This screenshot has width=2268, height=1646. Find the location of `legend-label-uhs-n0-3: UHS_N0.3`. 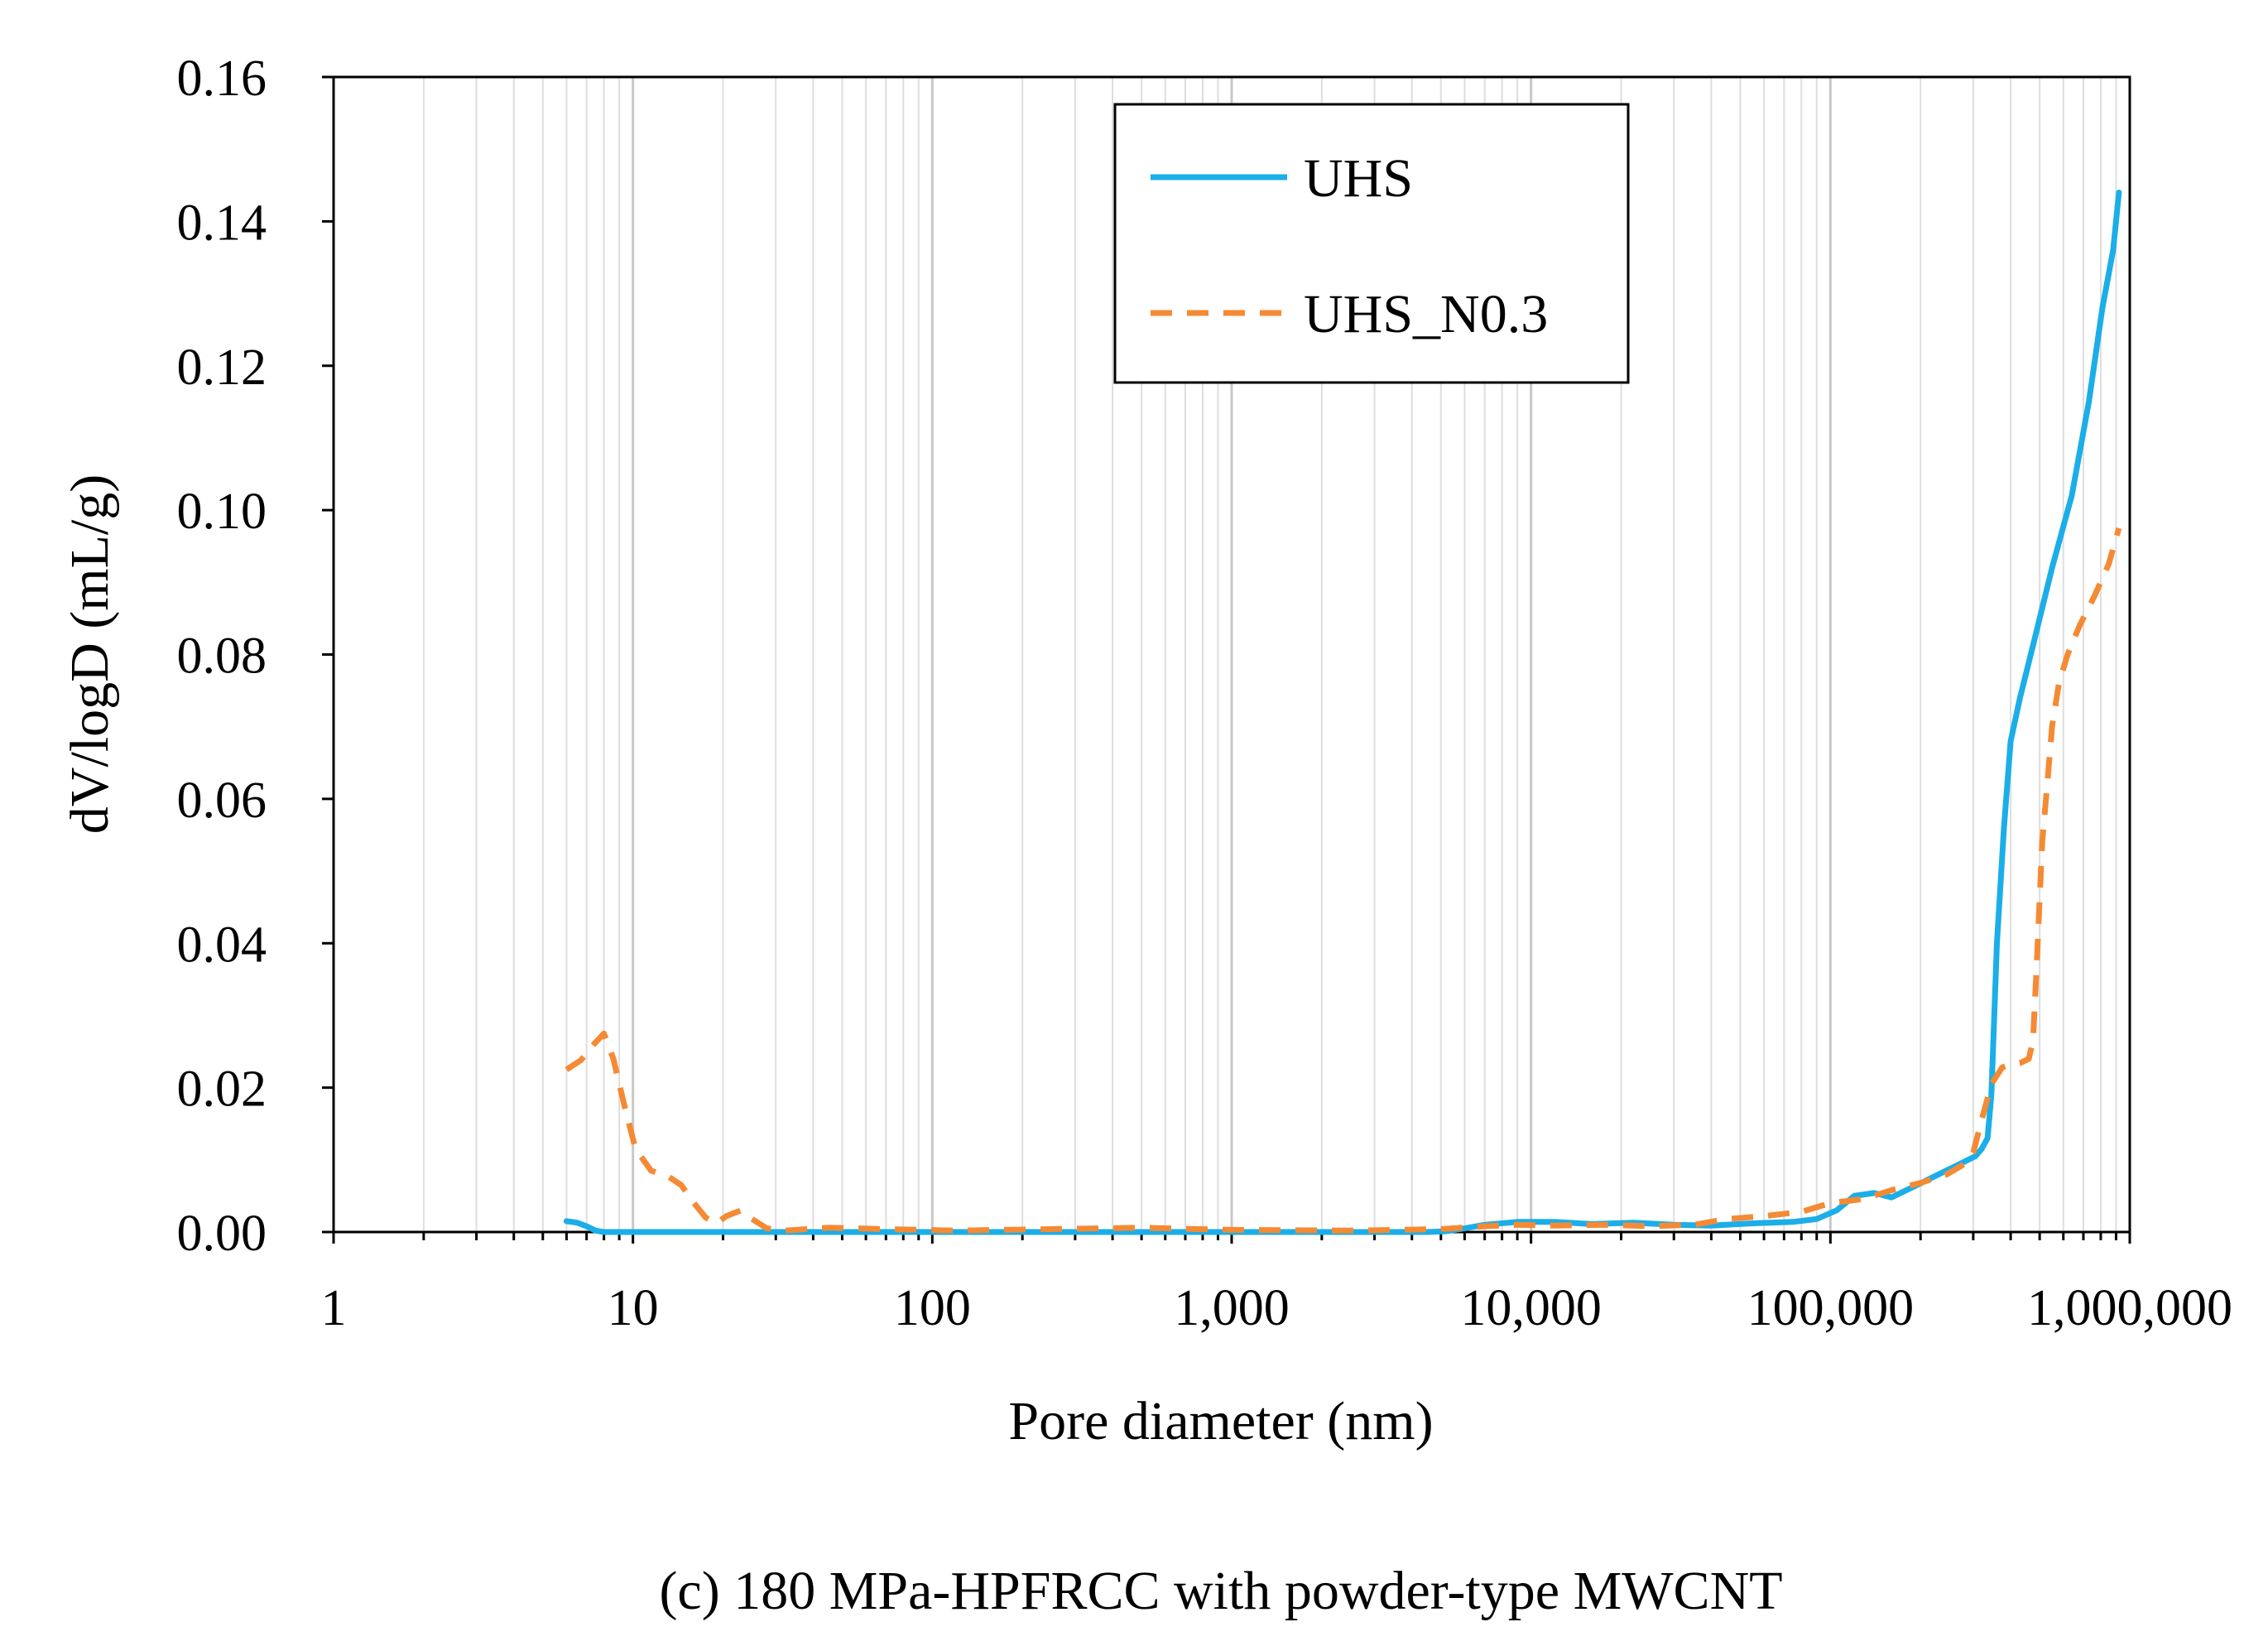

legend-label-uhs-n0-3: UHS_N0.3 is located at coordinates (1426, 314).